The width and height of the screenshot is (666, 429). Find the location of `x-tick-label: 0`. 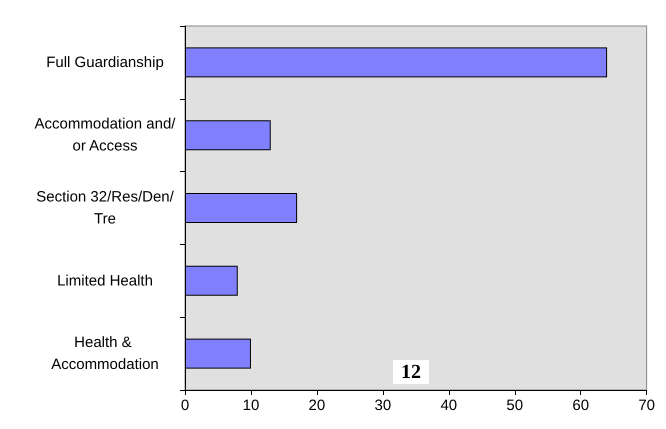

x-tick-label: 0 is located at coordinates (185, 405).